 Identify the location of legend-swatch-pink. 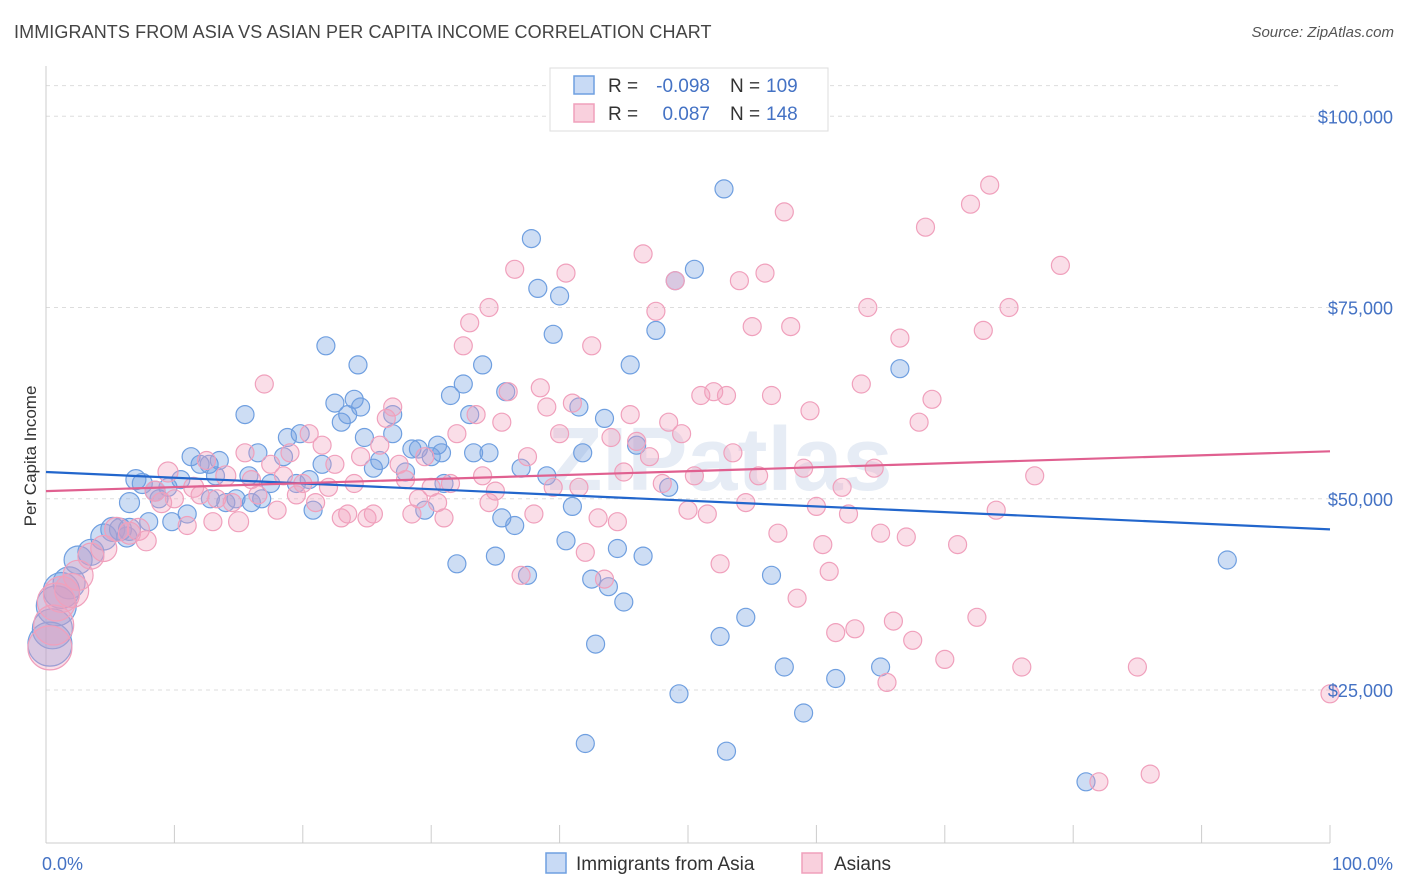
(584, 113).